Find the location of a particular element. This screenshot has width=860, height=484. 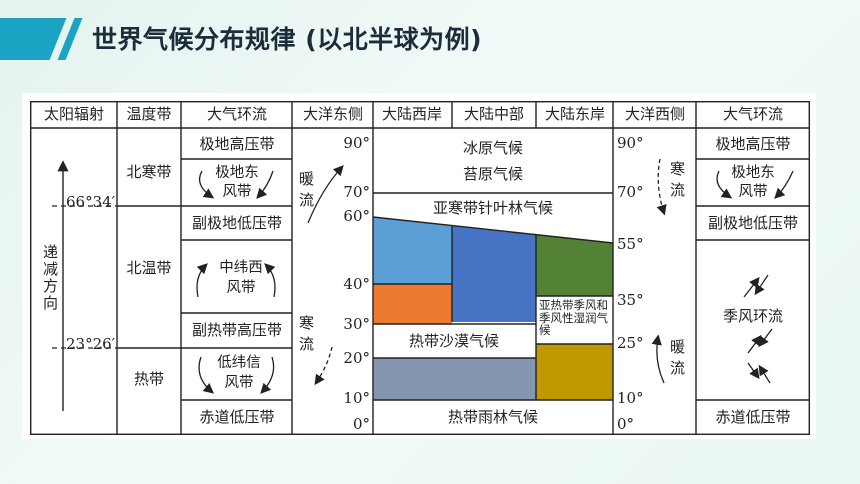

warm-current-arrow-east is located at coordinates (325, 194).